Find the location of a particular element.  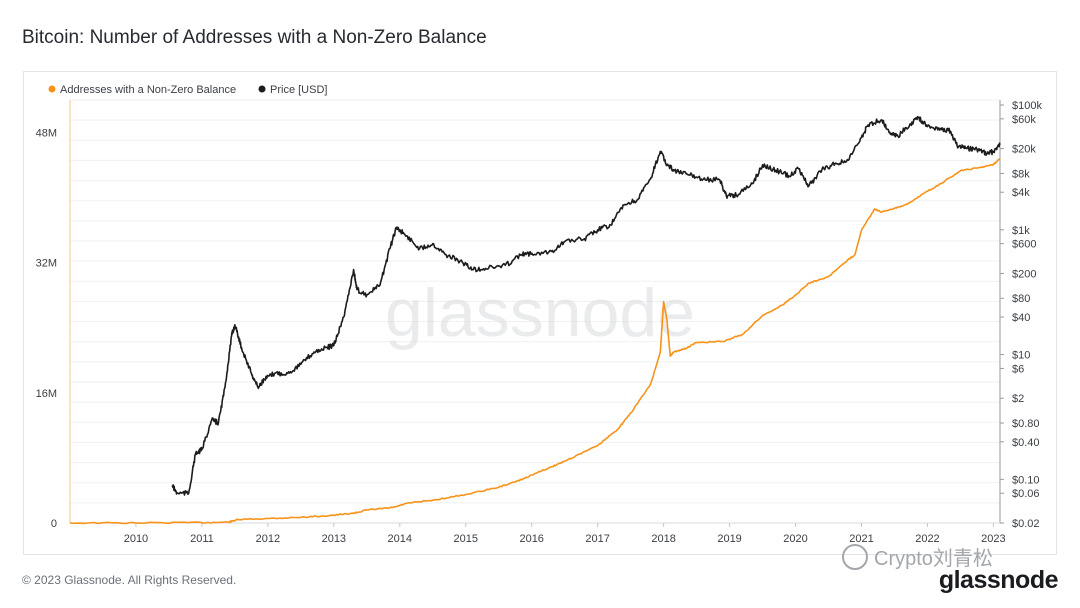

x-tick: 2020 is located at coordinates (795, 539).